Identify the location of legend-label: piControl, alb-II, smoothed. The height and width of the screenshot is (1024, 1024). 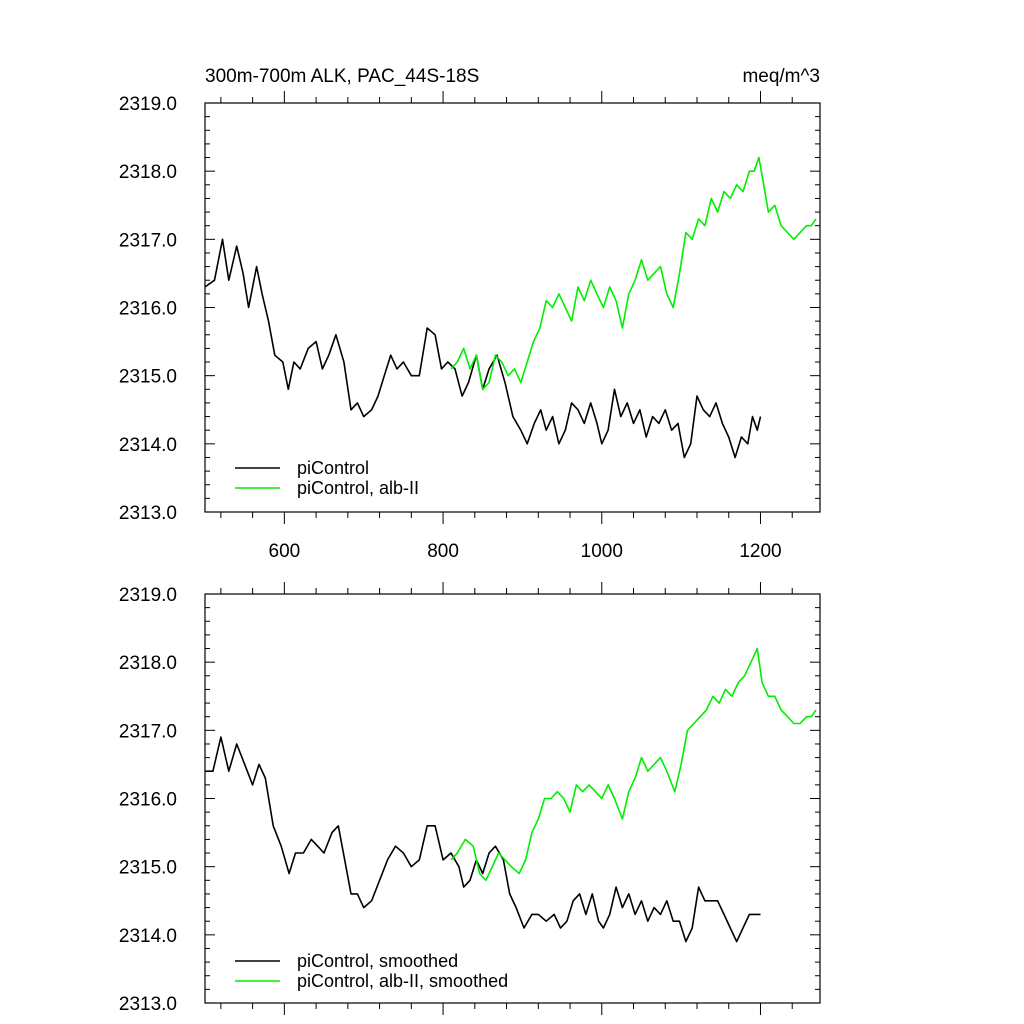
(402, 981).